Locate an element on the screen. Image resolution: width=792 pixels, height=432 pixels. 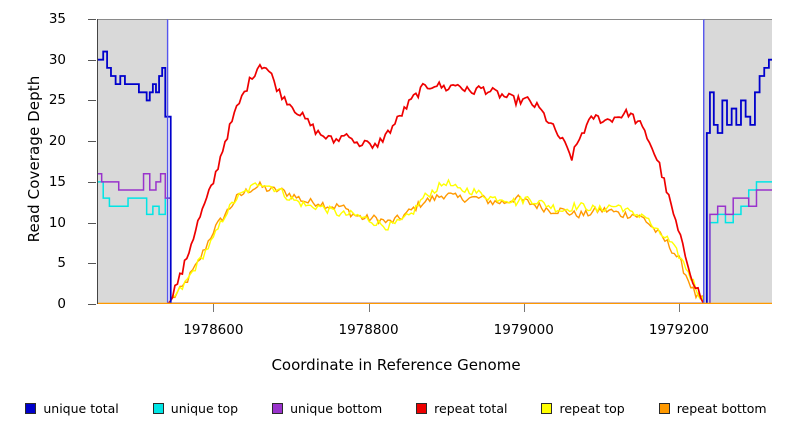
legend-label: repeat top is located at coordinates (592, 408).